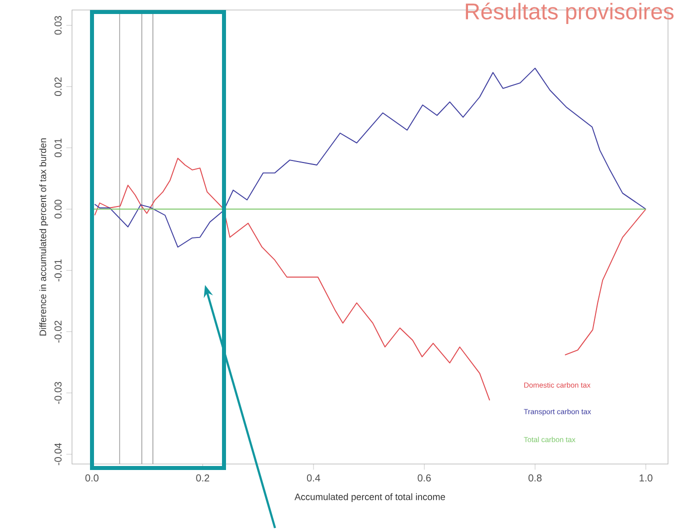 The width and height of the screenshot is (678, 532). I want to click on annotation: Résultats provisoires, so click(570, 13).